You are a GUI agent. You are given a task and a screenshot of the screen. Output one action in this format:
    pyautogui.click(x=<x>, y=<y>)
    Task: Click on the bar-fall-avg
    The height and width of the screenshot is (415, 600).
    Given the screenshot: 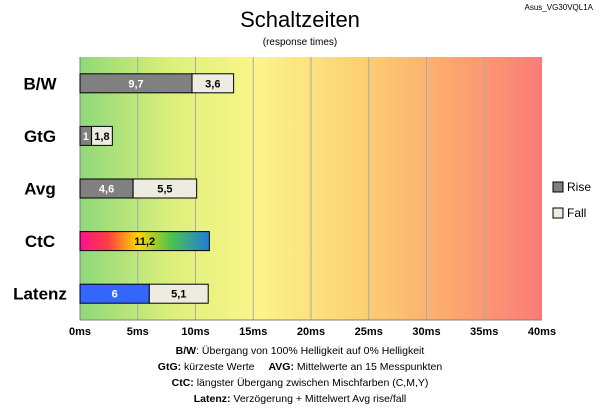 What is the action you would take?
    pyautogui.click(x=165, y=188)
    